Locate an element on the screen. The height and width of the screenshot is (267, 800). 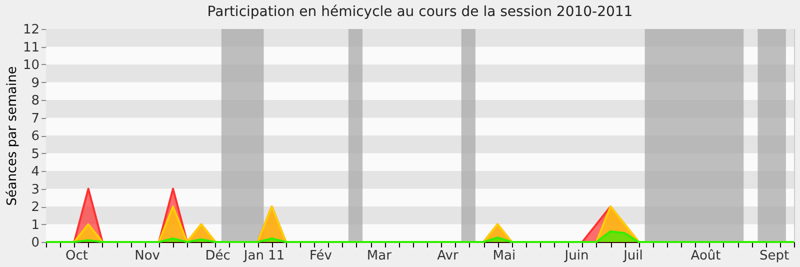
y-tick-label: 11 is located at coordinates (31, 48).